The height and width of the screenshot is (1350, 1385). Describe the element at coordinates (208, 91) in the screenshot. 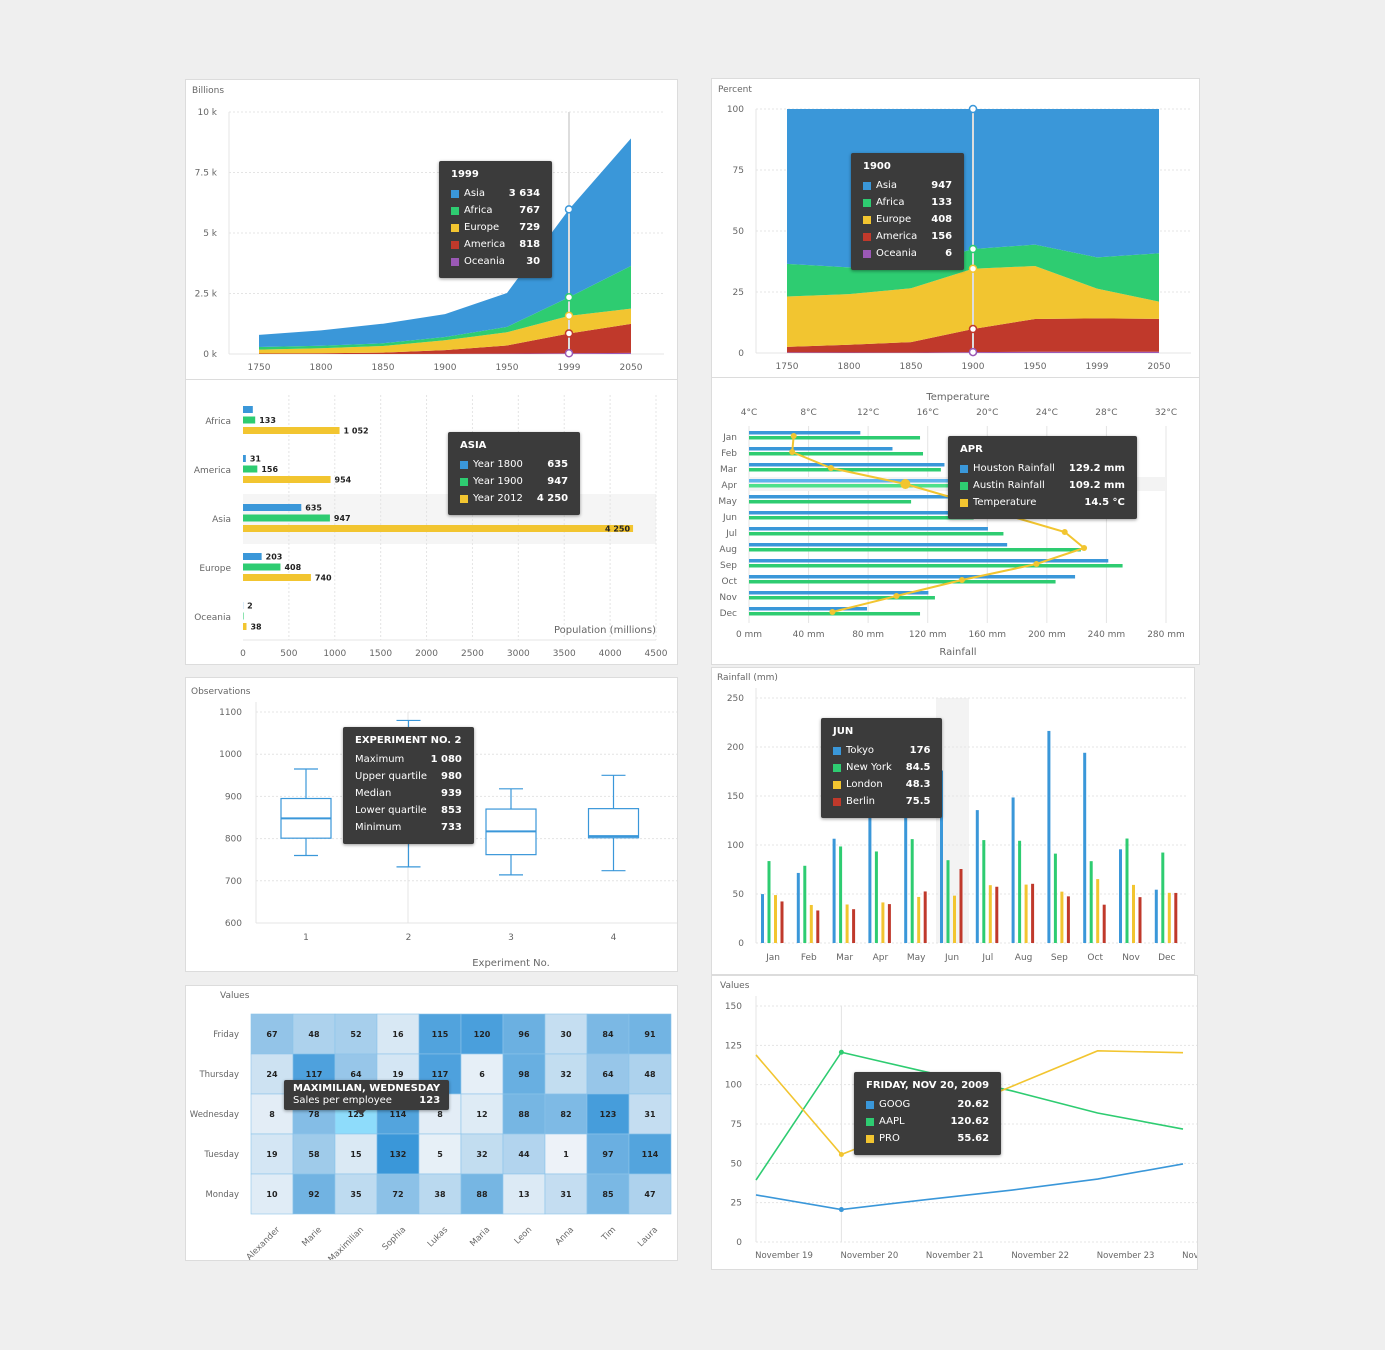

I see `y-axis-title: Billions` at that location.